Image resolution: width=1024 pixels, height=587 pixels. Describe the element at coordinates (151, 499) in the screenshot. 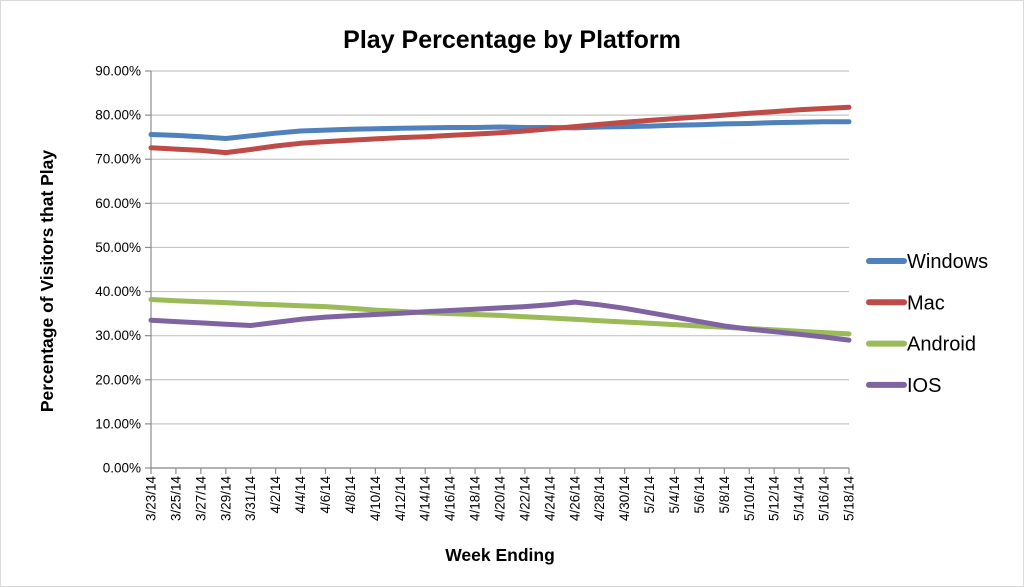

I see `x-tick-label: 3/23/14` at that location.